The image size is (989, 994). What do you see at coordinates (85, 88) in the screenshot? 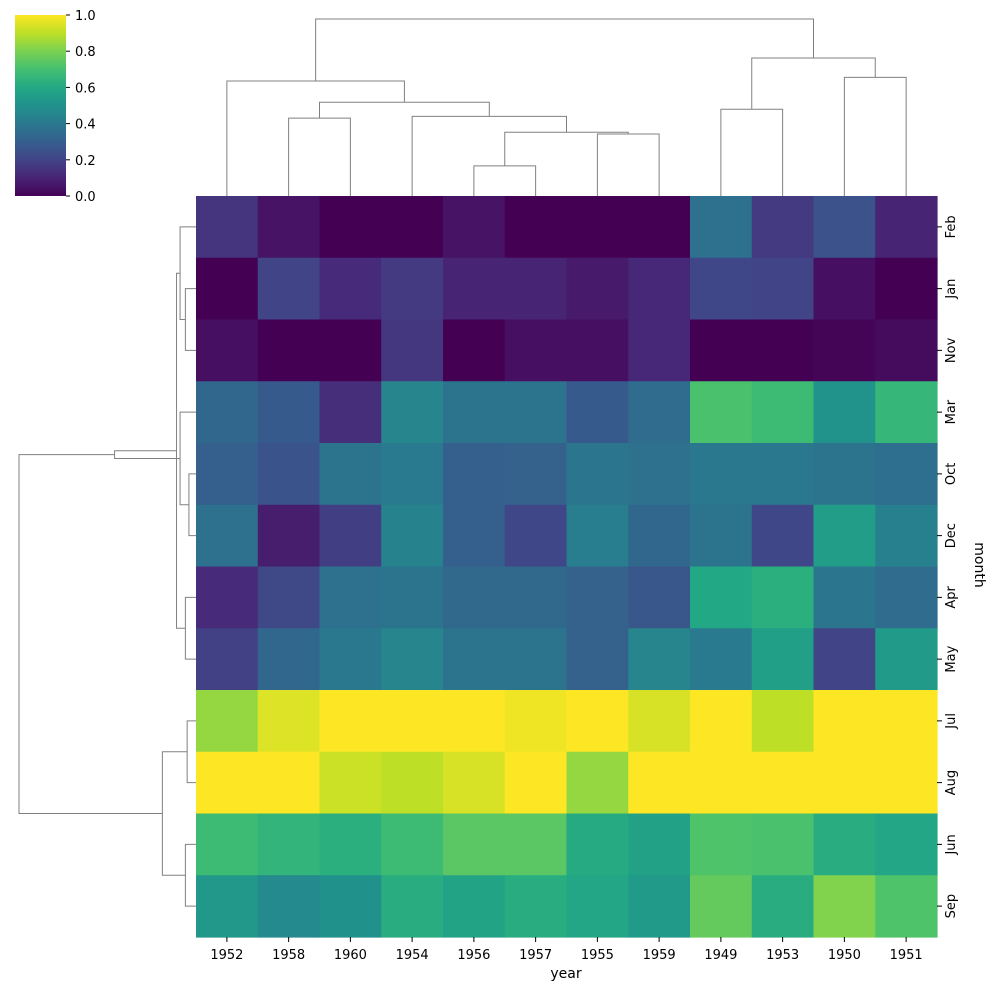
I see `colorbar-tick-label: 0.6` at bounding box center [85, 88].